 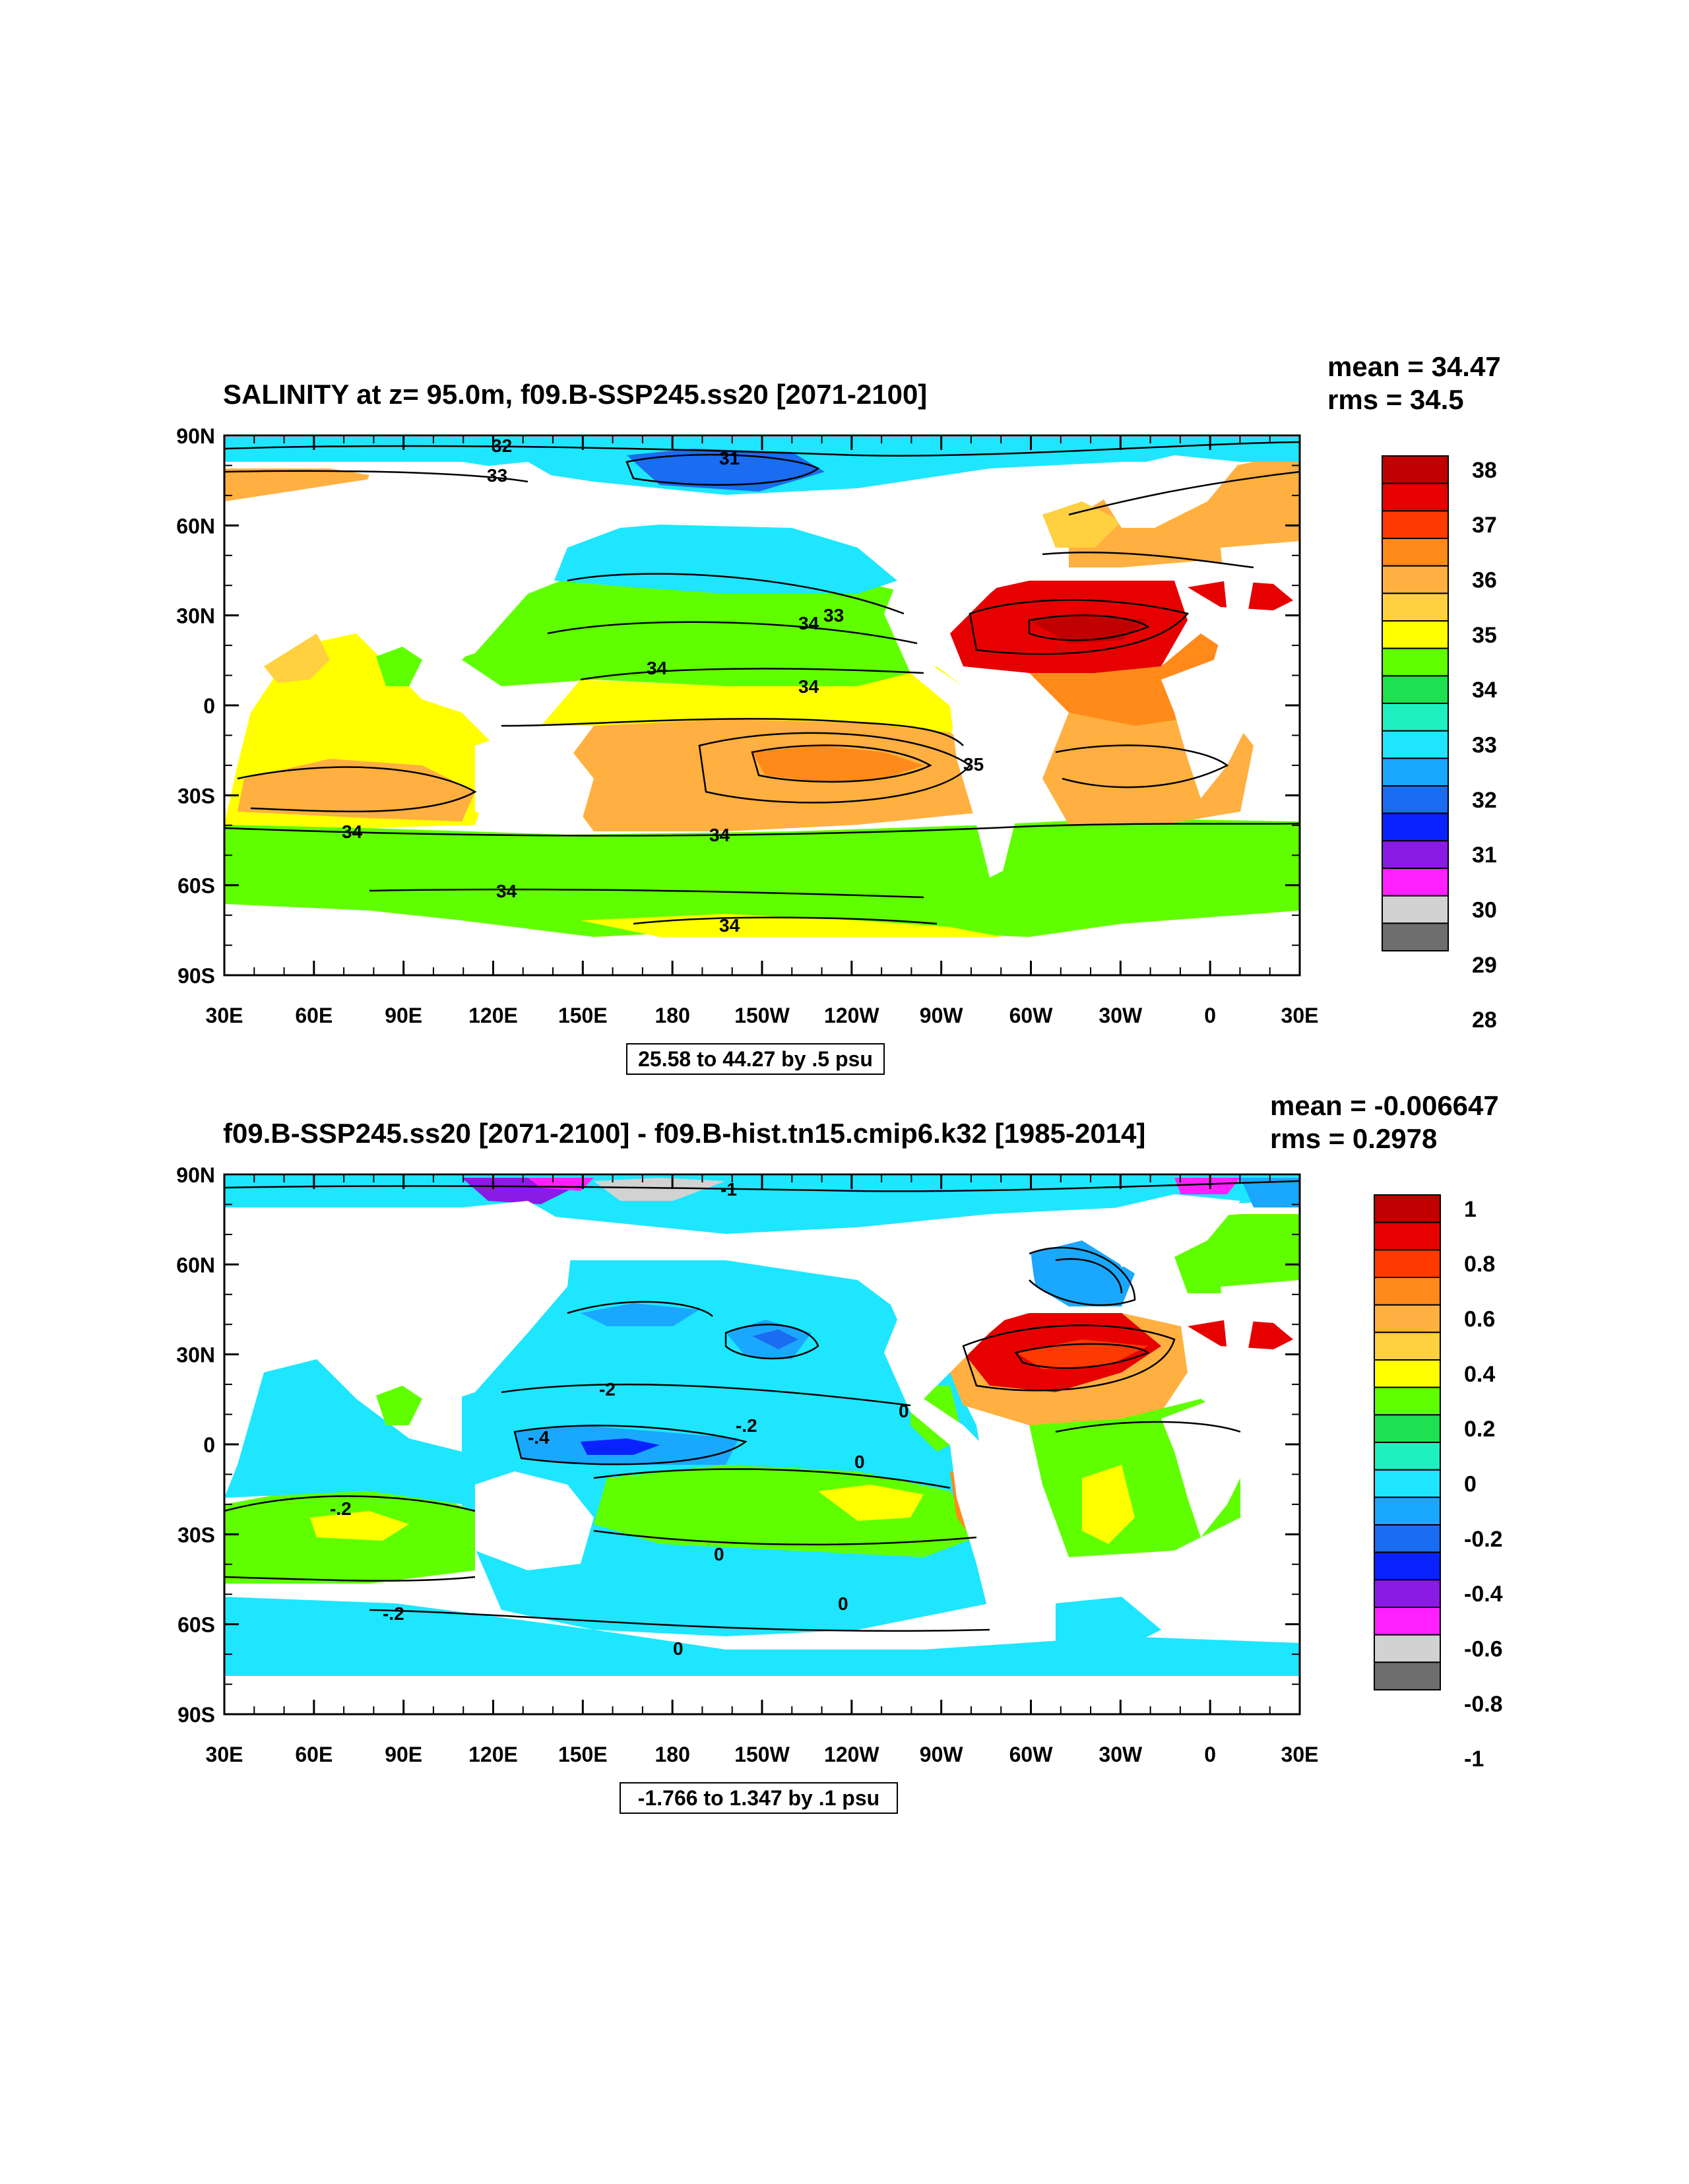 What do you see at coordinates (728, 1189) in the screenshot?
I see `panel2-contour-label: -1` at bounding box center [728, 1189].